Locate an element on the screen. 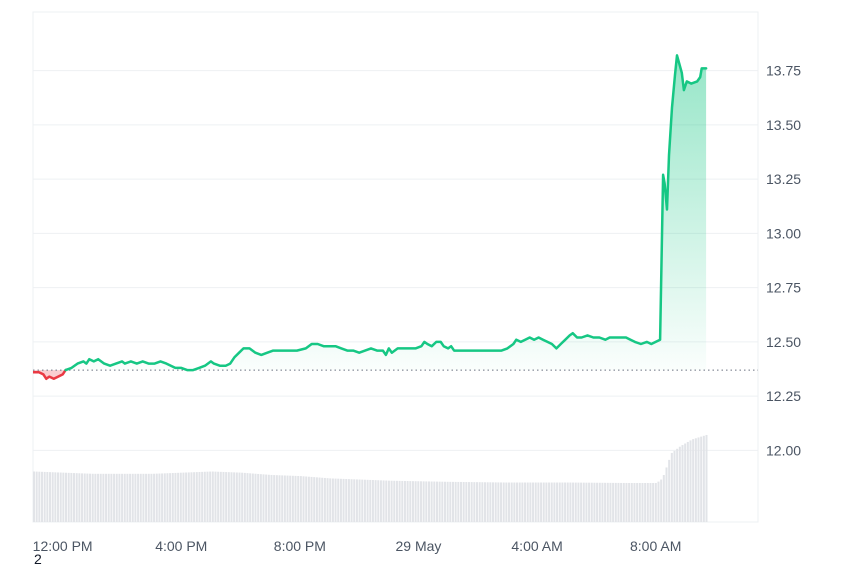 The height and width of the screenshot is (567, 850). line-down-segment is located at coordinates (50, 374).